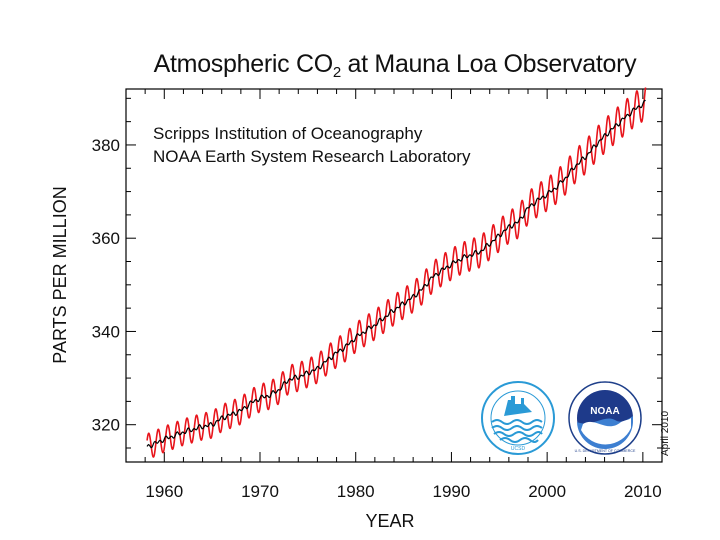 This screenshot has width=720, height=540. I want to click on institution-line-1: Scripps Institution of Oceanography, so click(288, 133).